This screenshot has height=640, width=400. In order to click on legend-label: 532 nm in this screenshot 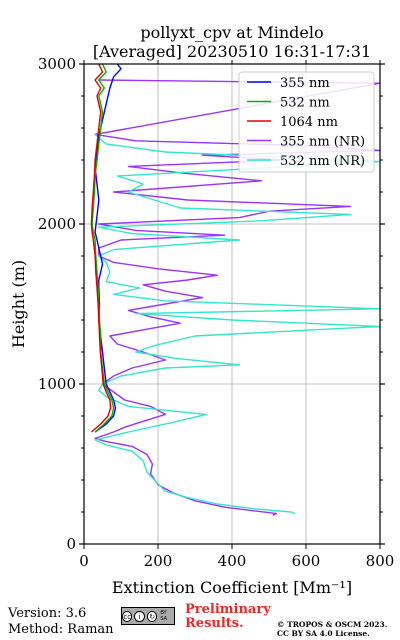, I will do `click(305, 103)`.